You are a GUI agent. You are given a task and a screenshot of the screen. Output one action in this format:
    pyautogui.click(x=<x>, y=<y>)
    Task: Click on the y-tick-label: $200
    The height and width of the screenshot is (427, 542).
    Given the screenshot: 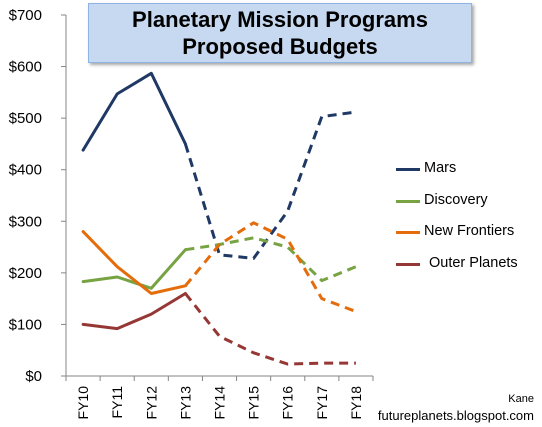 What is the action you would take?
    pyautogui.click(x=25, y=273)
    